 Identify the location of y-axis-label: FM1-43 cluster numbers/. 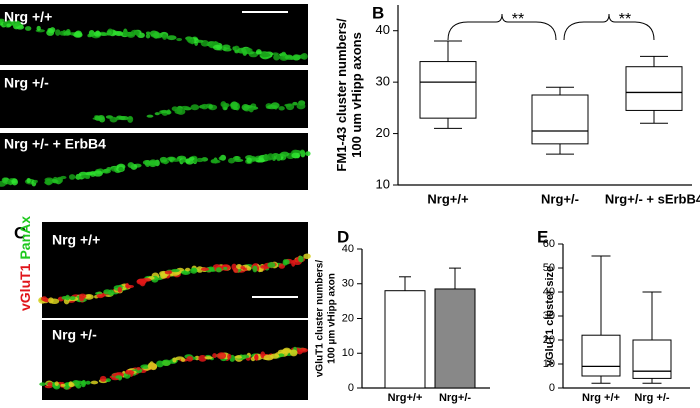
(341, 95).